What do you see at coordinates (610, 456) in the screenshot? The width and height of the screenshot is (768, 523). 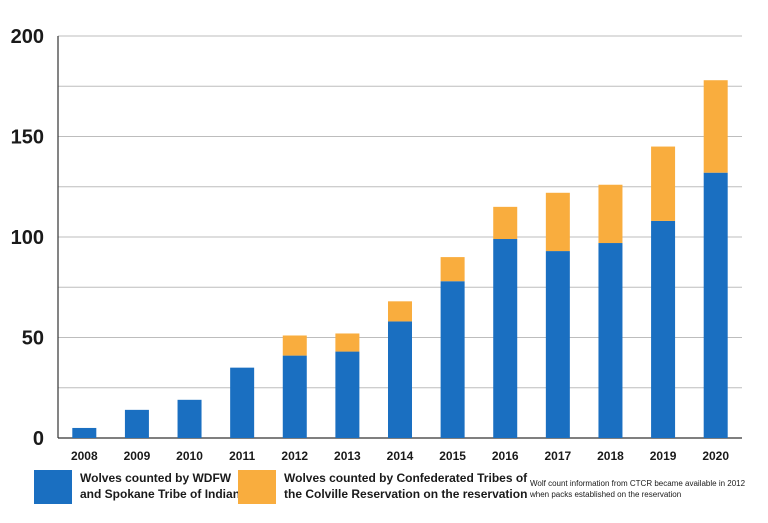 I see `x-tick-label: 2018` at bounding box center [610, 456].